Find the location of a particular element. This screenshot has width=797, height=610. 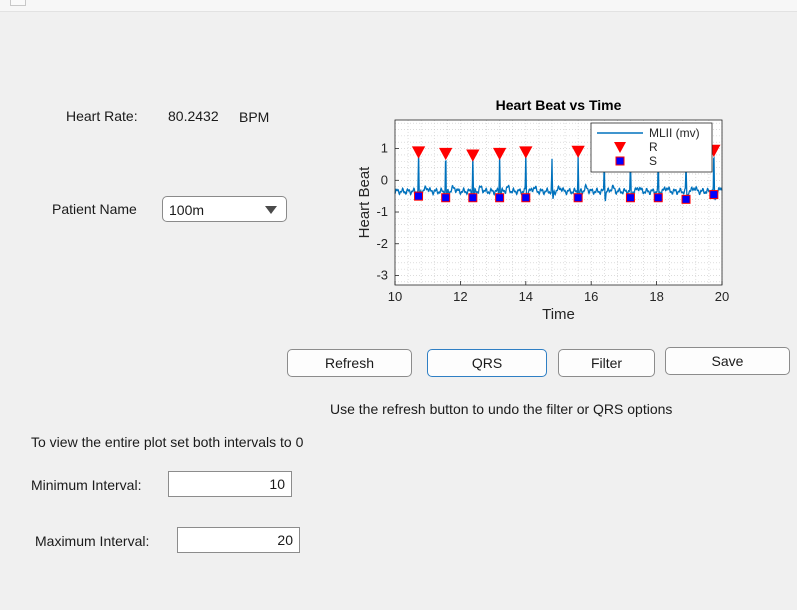

y-tick-label: -3 is located at coordinates (382, 274).